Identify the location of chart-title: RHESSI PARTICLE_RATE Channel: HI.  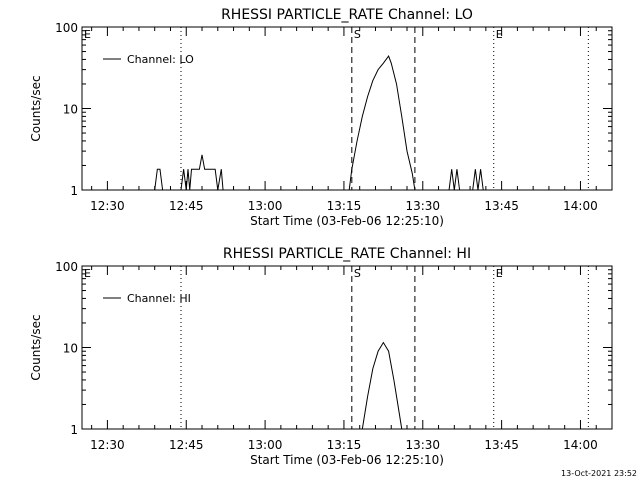
(347, 254).